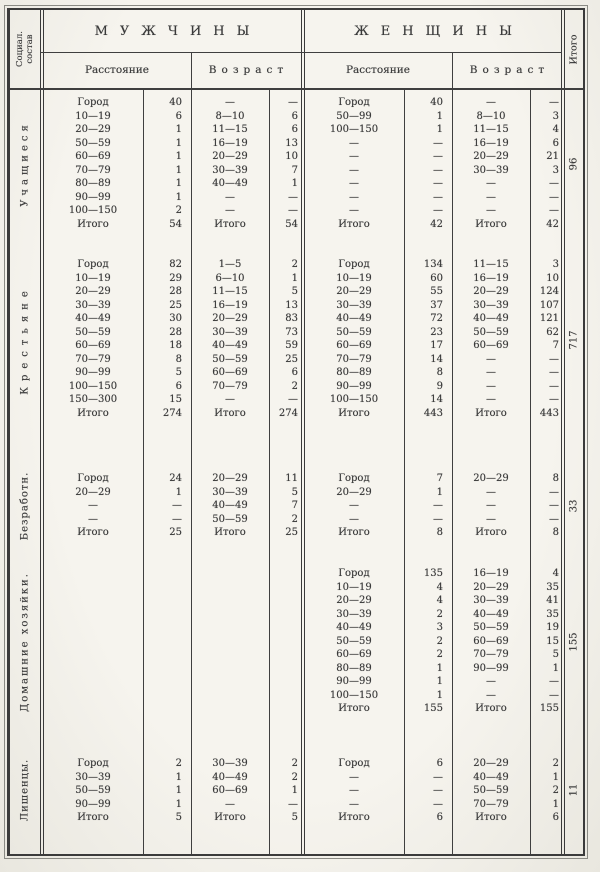 The height and width of the screenshot is (872, 600). I want to click on range-label: 8—10, so click(230, 116).